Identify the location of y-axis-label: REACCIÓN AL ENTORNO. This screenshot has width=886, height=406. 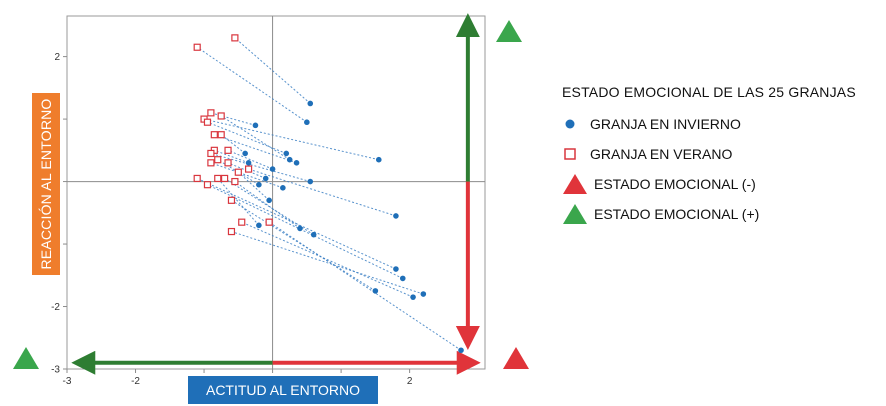
(46, 184).